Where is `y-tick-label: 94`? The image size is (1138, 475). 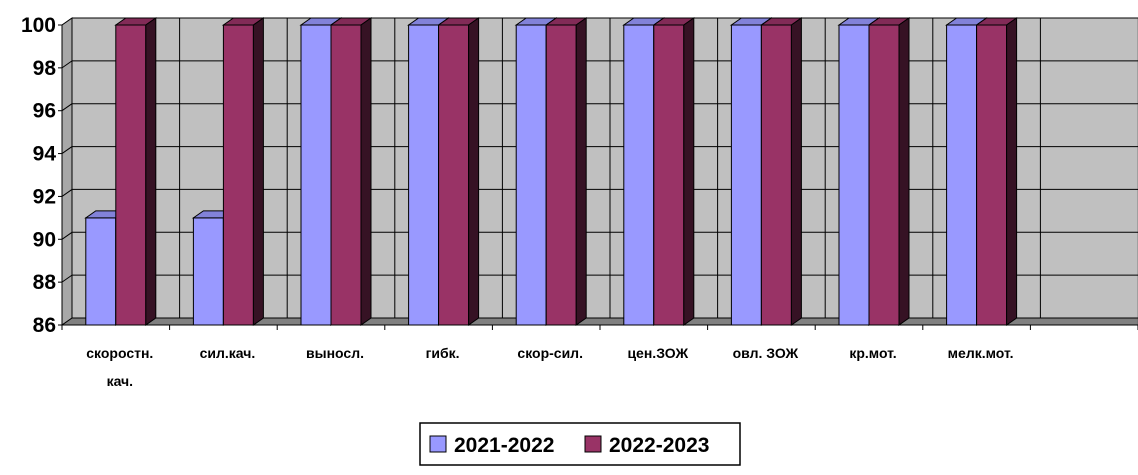
y-tick-label: 94 is located at coordinates (45, 154).